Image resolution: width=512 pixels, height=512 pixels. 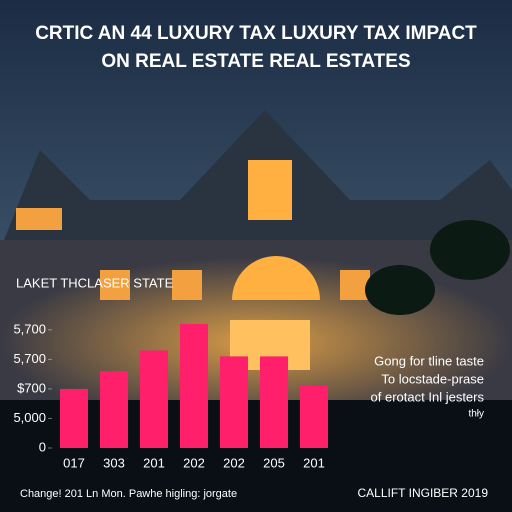 What do you see at coordinates (476, 414) in the screenshot?
I see `annotation: thły` at bounding box center [476, 414].